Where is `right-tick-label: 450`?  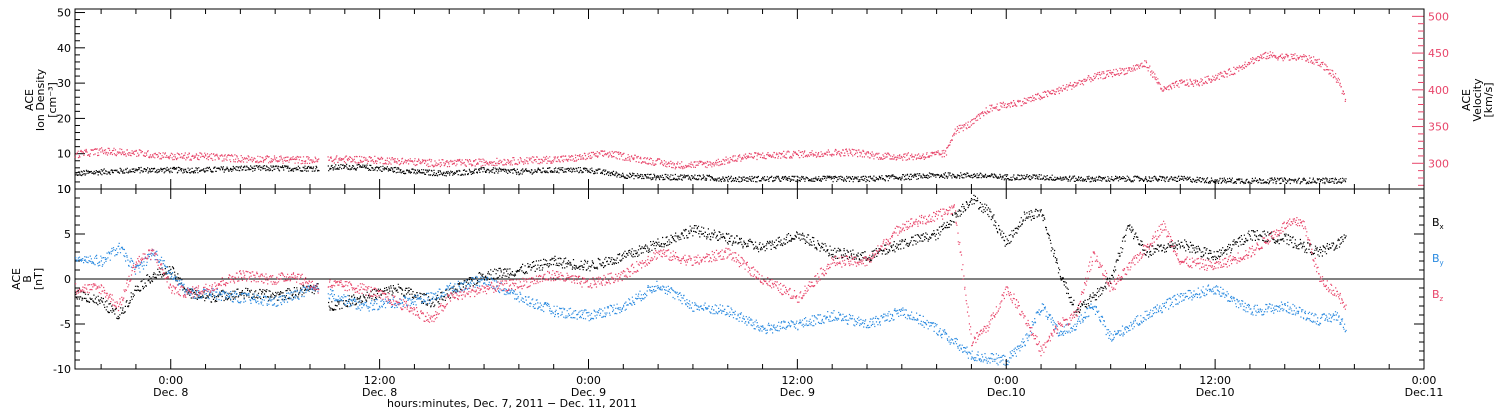
right-tick-label: 450 is located at coordinates (1438, 53).